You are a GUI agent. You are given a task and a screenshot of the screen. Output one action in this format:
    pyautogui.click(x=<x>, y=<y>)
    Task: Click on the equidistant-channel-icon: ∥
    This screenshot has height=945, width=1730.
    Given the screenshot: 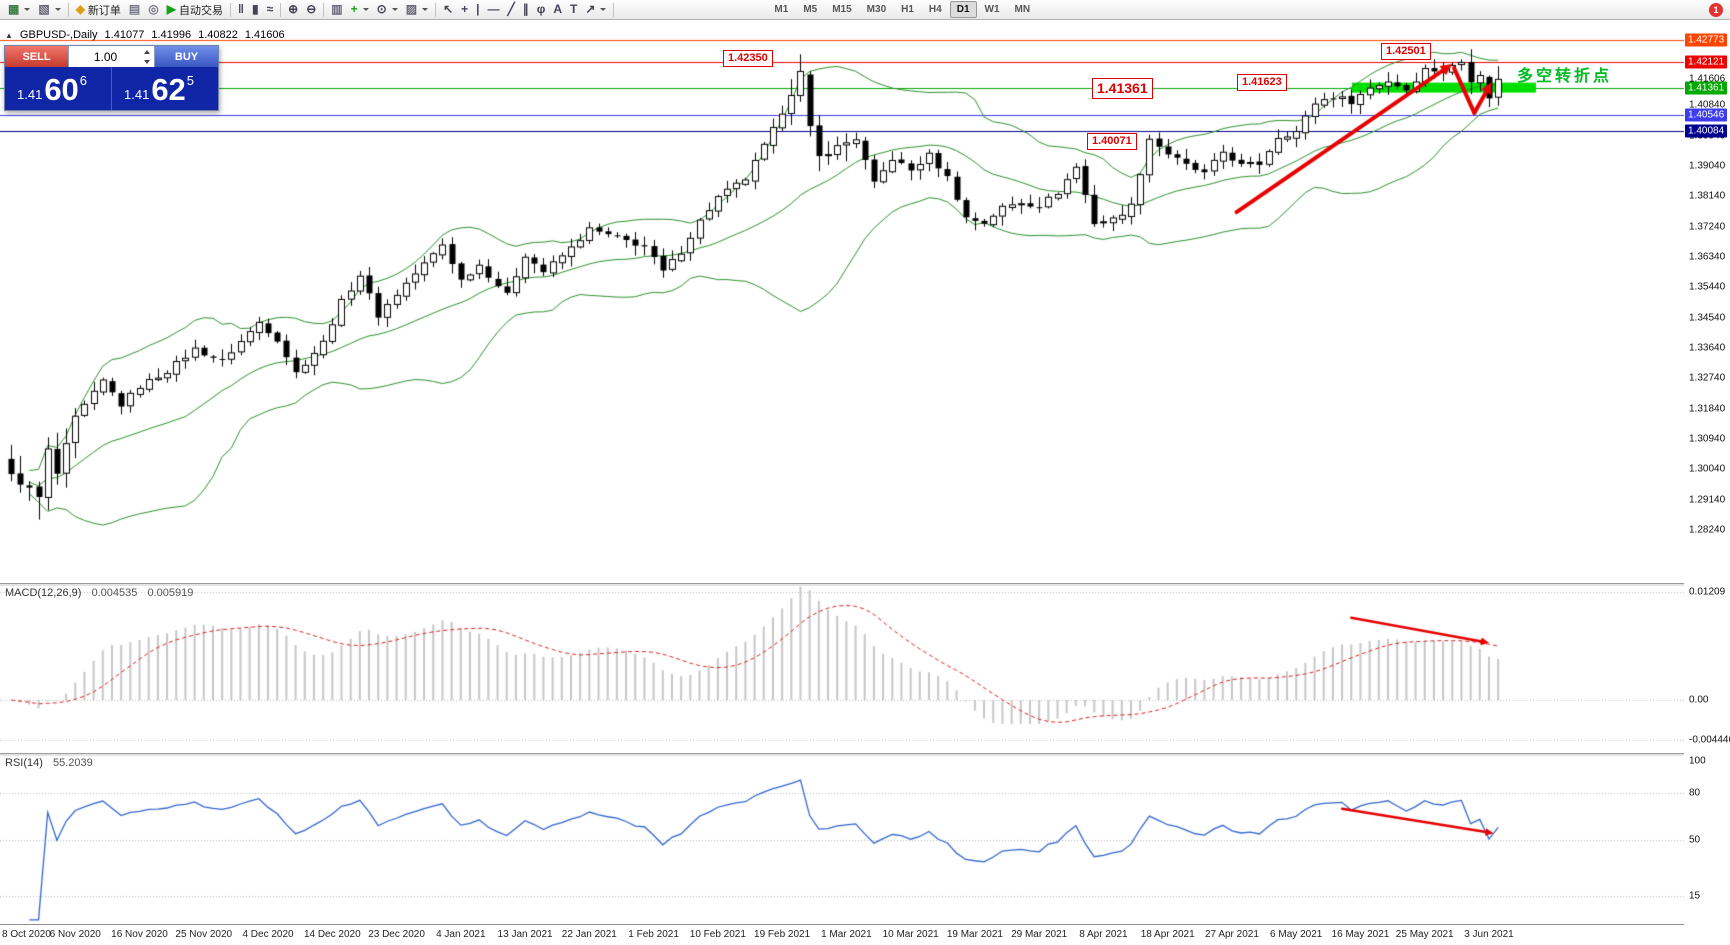 What is the action you would take?
    pyautogui.click(x=525, y=9)
    